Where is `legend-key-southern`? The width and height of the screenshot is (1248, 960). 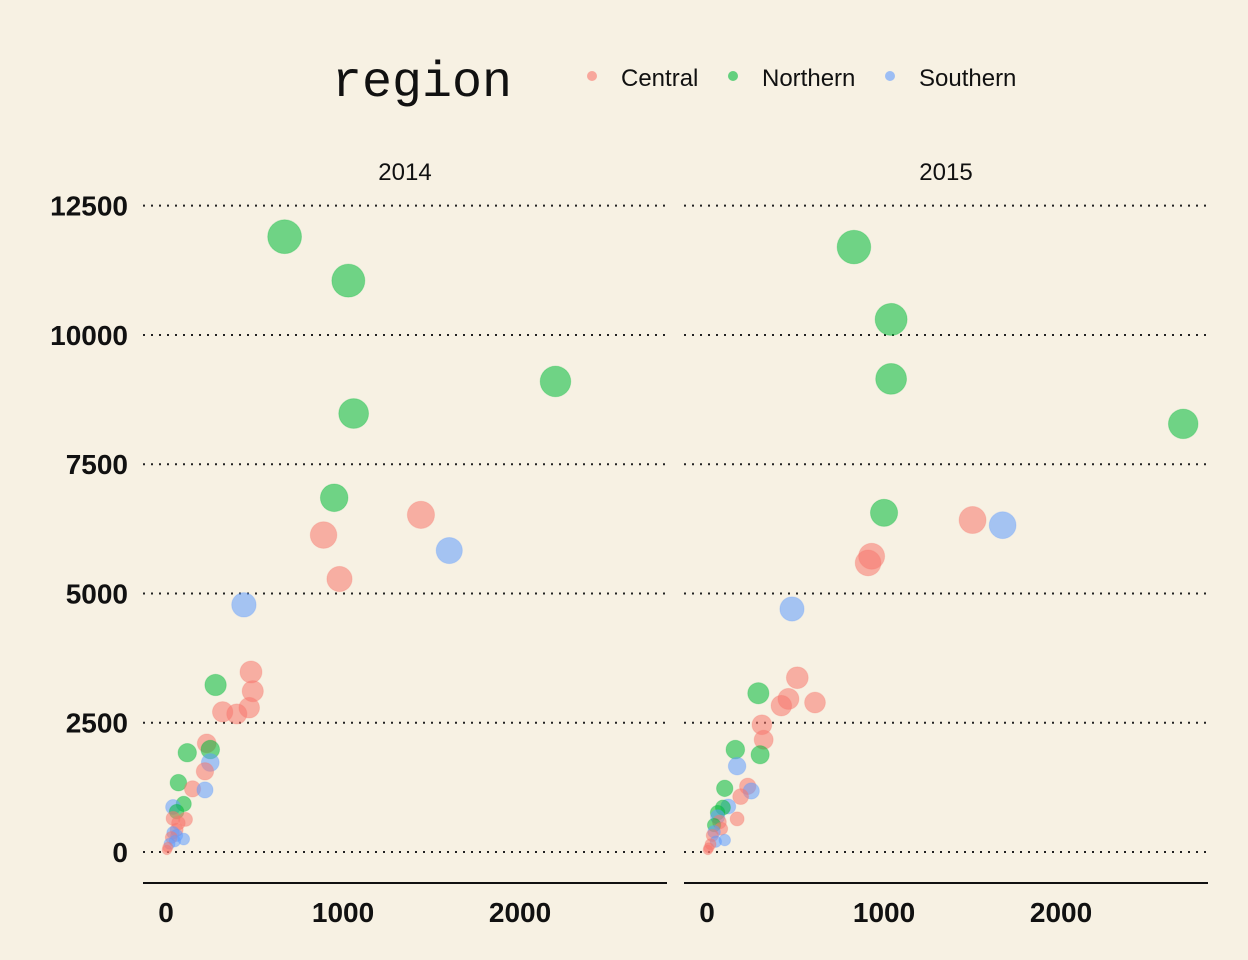
legend-key-southern is located at coordinates (890, 76).